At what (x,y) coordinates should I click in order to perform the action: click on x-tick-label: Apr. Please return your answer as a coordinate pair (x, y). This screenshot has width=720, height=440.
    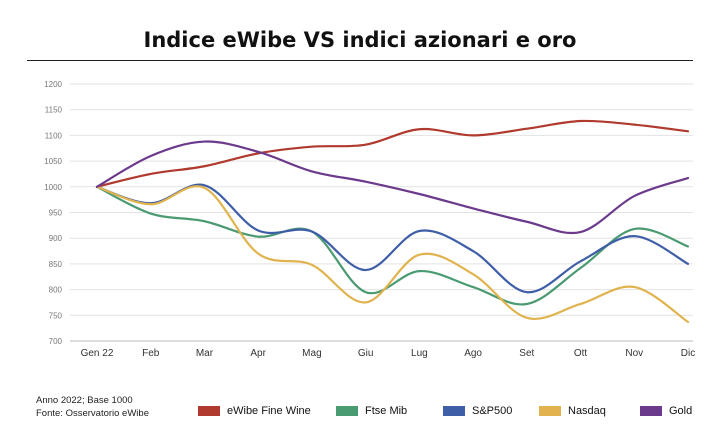
    Looking at the image, I should click on (258, 353).